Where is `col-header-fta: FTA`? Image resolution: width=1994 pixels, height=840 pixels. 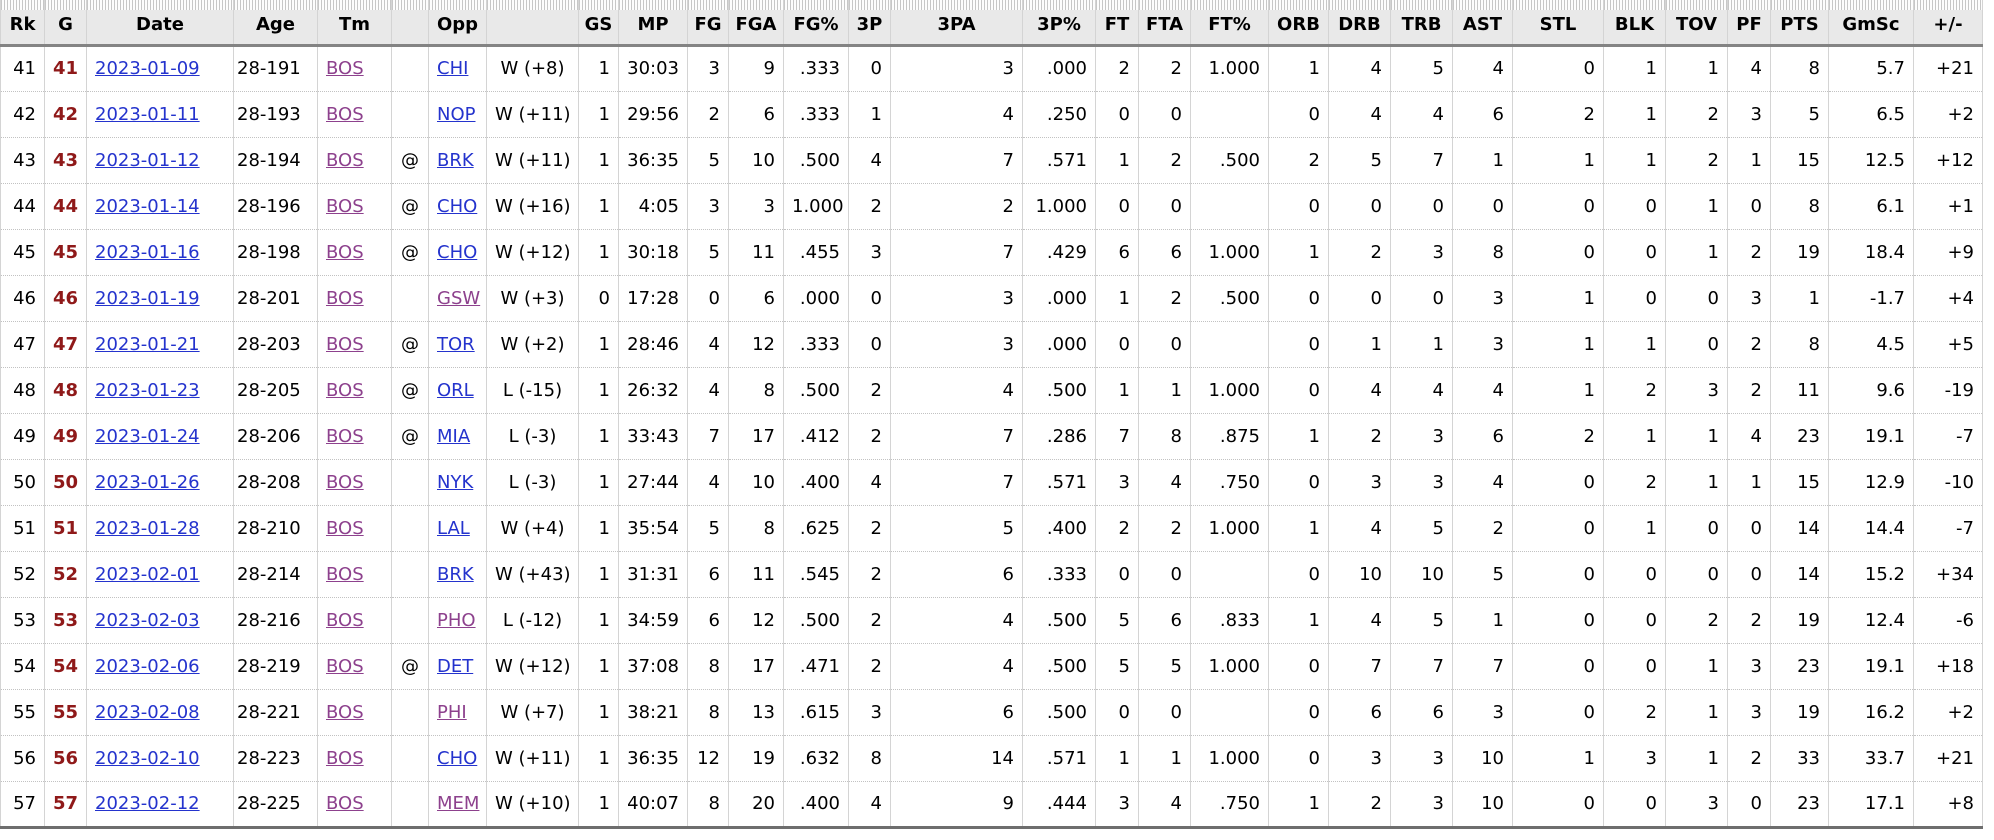
col-header-fta: FTA is located at coordinates (1164, 23).